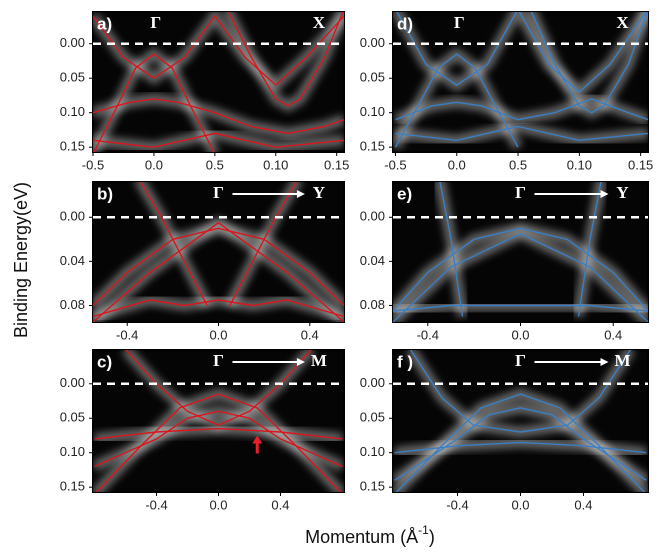  I want to click on annotation-arrow-head, so click(257, 439).